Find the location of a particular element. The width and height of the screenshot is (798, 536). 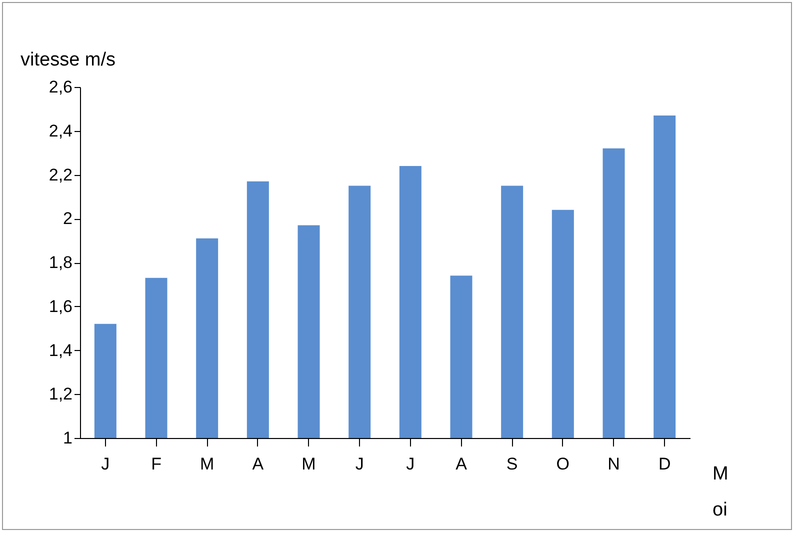

y-tick-label: 1 is located at coordinates (67, 438).